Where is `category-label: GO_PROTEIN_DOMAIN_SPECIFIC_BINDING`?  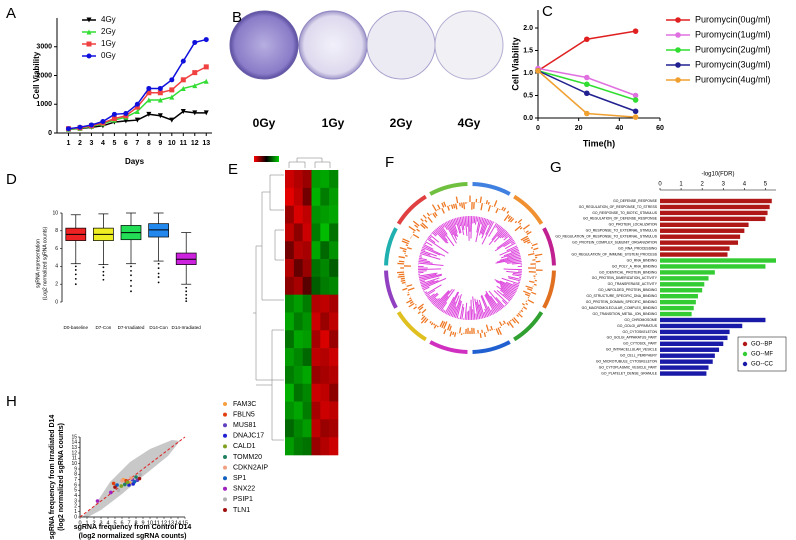
category-label: GO_PROTEIN_DOMAIN_SPECIFIC_BINDING is located at coordinates (622, 302).